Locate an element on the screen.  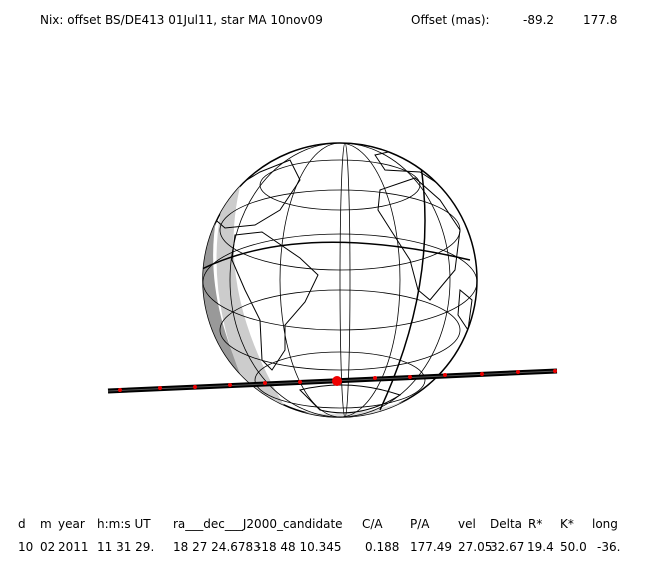
cell: 32.67 is located at coordinates (507, 547).